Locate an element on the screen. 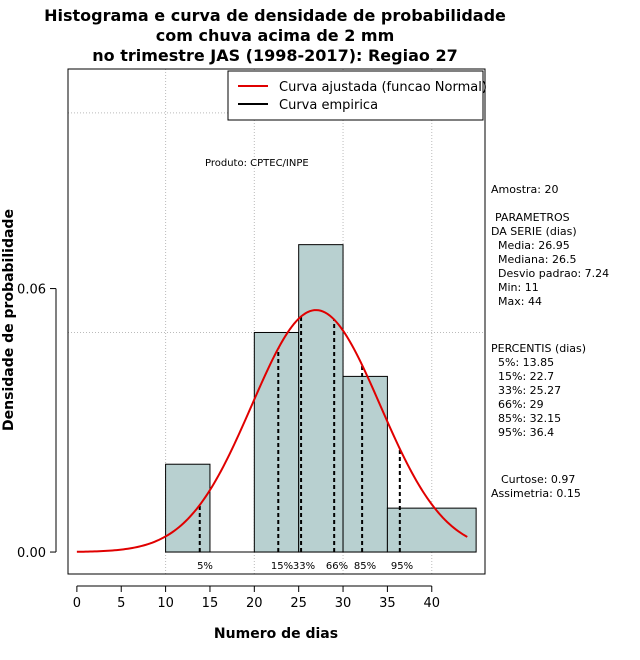 The width and height of the screenshot is (640, 660). product-credit: Produto: CPTEC/INPE is located at coordinates (257, 163).